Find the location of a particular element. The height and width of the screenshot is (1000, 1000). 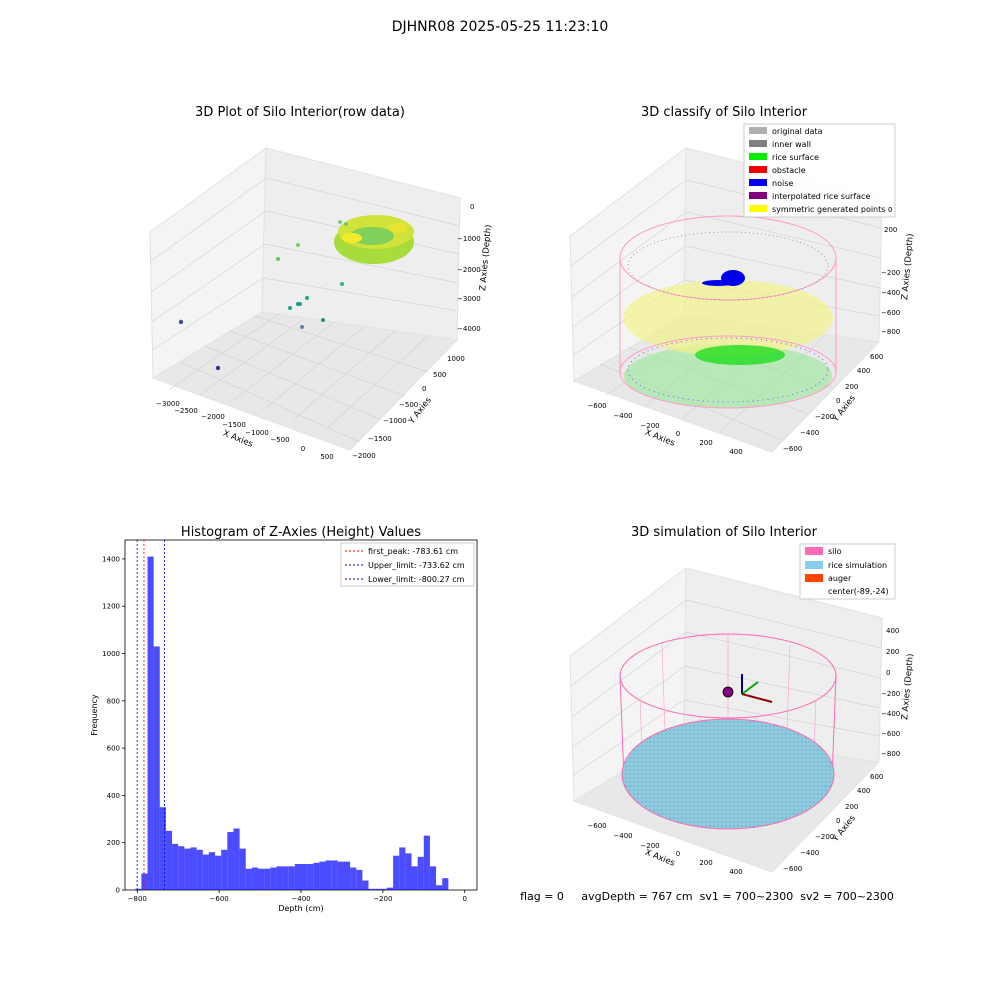

pane-floor is located at coordinates (305, 381).